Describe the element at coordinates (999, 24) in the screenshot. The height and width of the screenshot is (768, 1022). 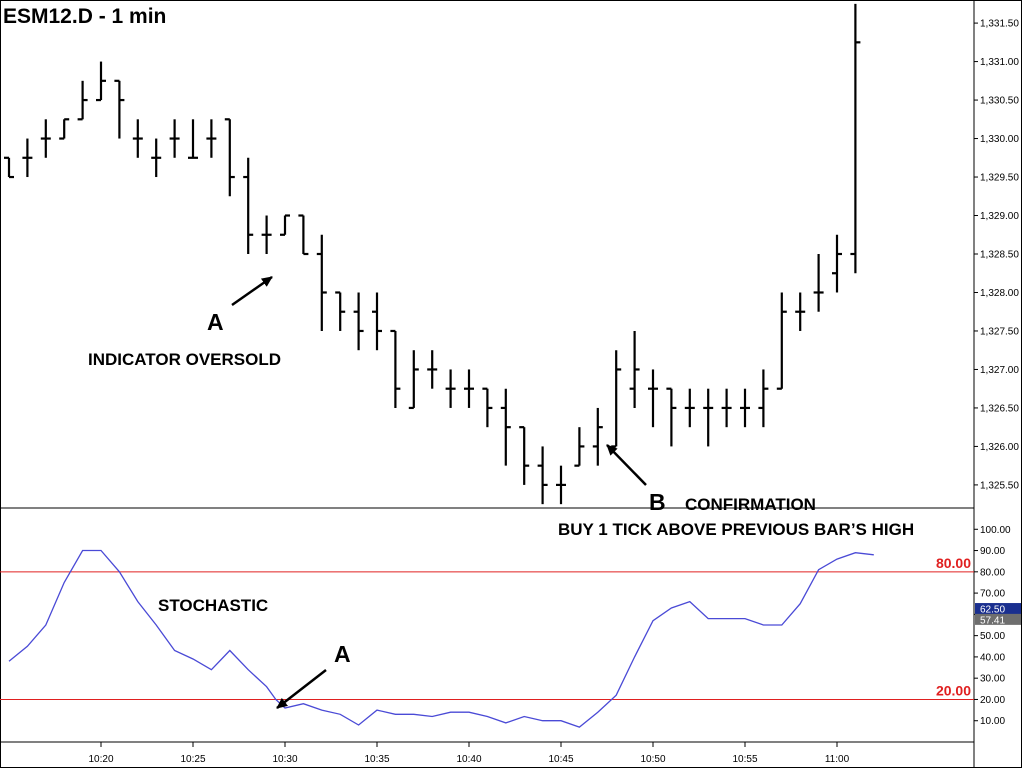
I see `price-tick-label: 1,331.50` at that location.